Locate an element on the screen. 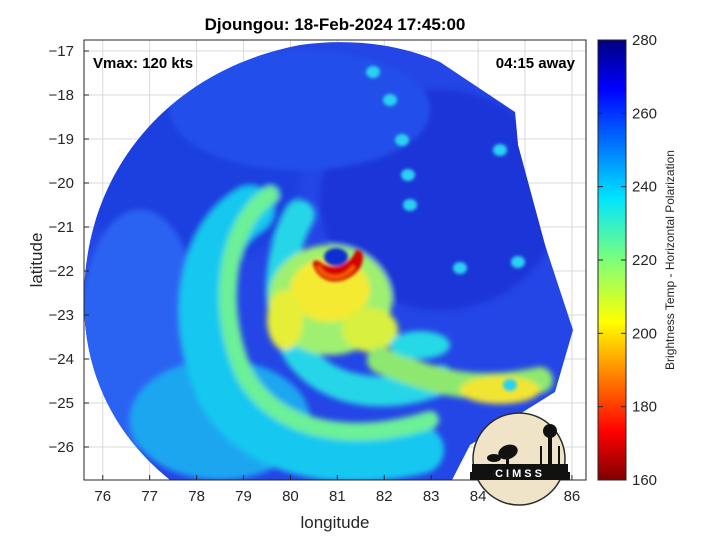 Image resolution: width=720 pixels, height=540 pixels. y-axis: −17 −18 −19 −20 −21 −22 −23 −24 −25 −26 is located at coordinates (69, 249).